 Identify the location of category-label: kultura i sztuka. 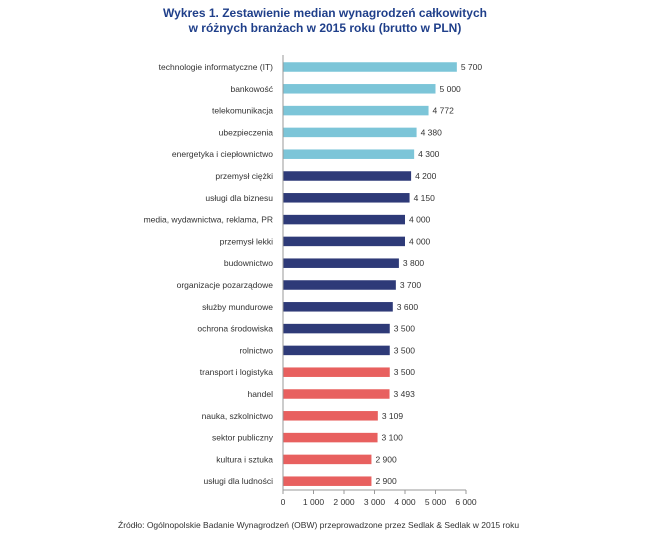
(244, 459).